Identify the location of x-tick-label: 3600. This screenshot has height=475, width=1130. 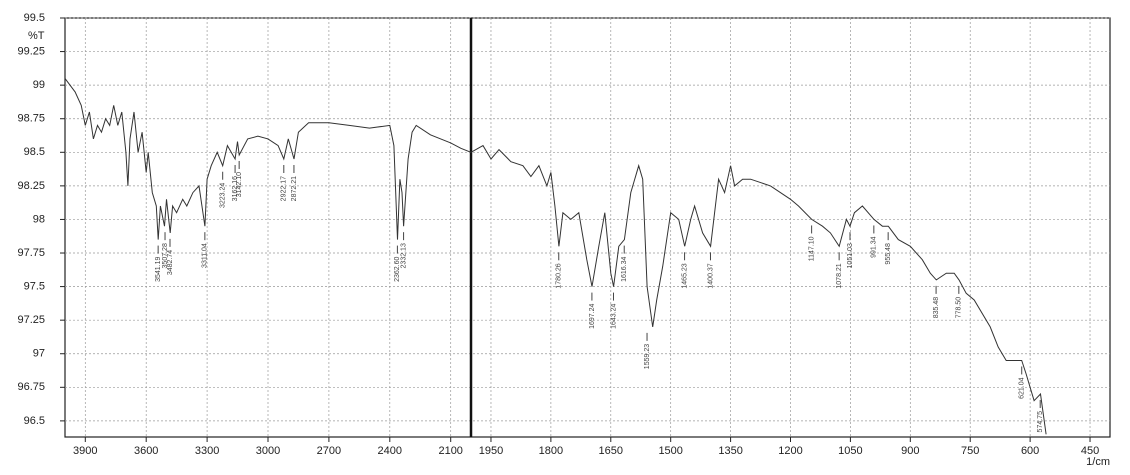
(146, 451).